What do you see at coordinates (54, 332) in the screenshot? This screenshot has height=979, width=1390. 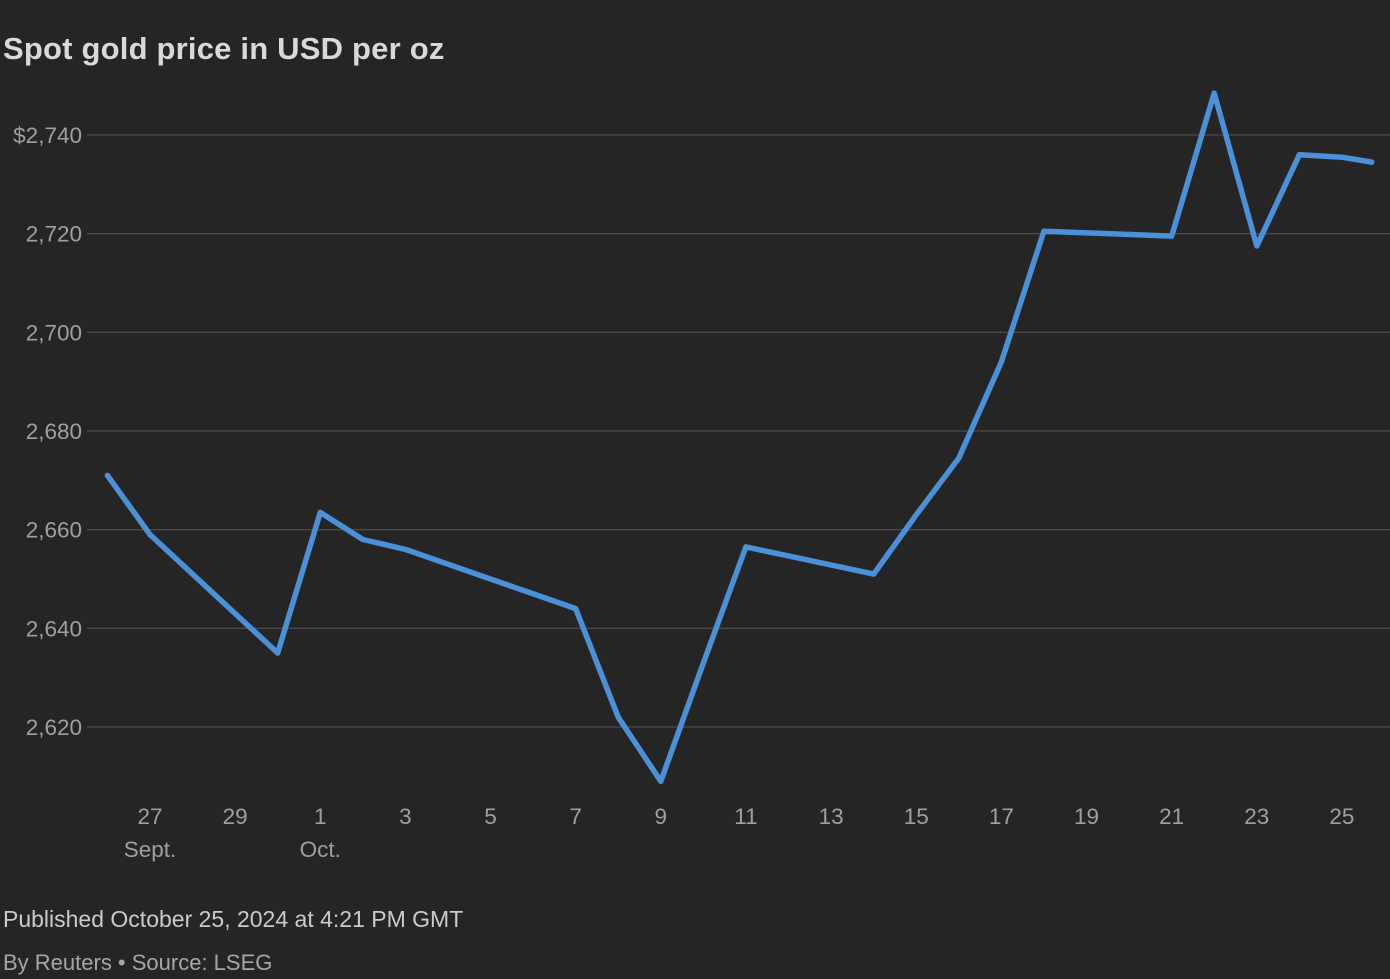 I see `y-tick-label: 2,700` at bounding box center [54, 332].